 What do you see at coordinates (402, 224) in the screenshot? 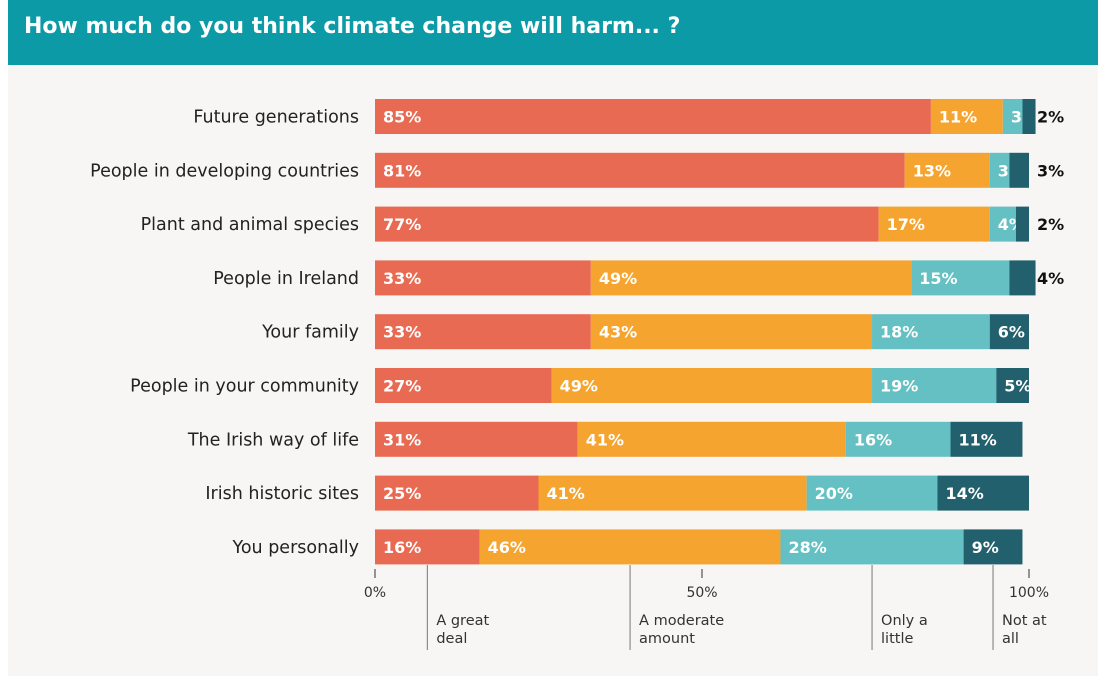
I see `value-label-plant-and-animal-species-a-great-deal: 77%` at bounding box center [402, 224].